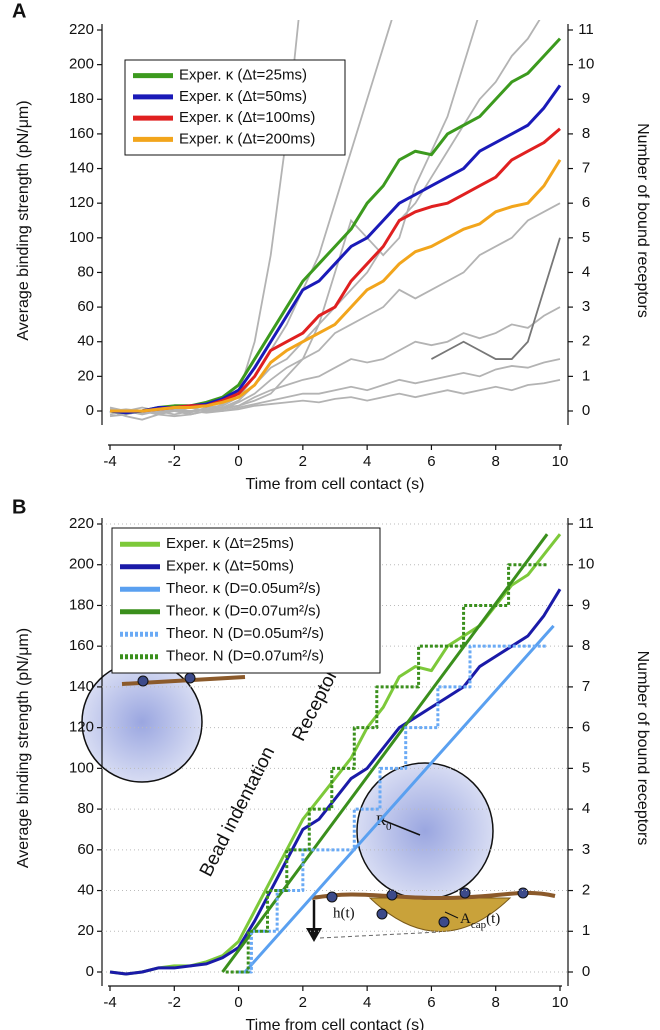  I want to click on y-tick-label: 220, so click(81, 523).